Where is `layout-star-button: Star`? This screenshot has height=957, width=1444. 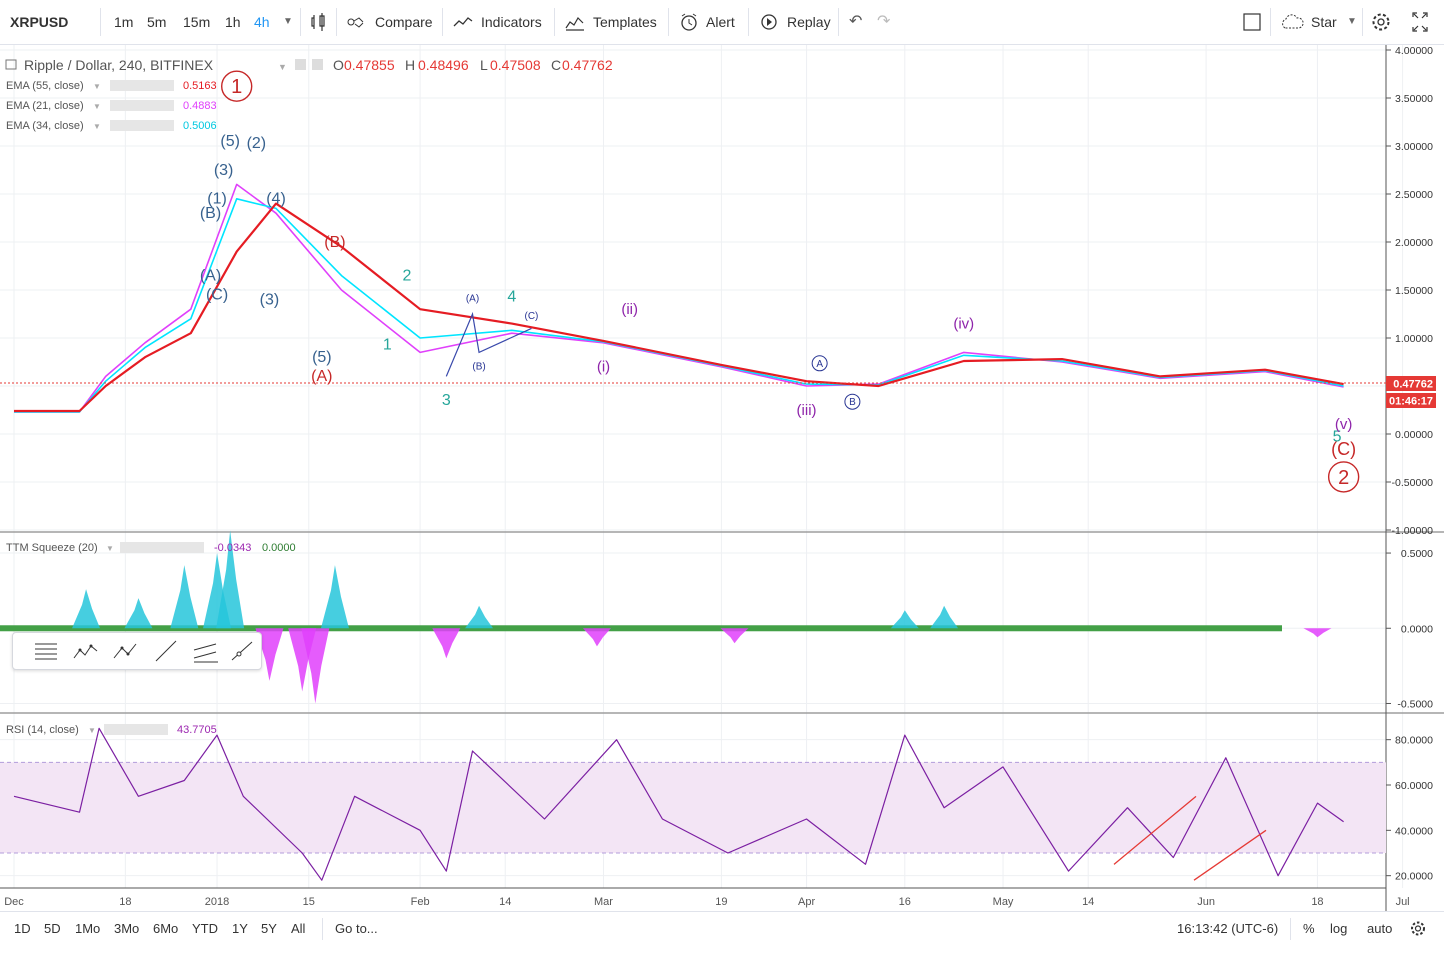 layout-star-button: Star is located at coordinates (1324, 22).